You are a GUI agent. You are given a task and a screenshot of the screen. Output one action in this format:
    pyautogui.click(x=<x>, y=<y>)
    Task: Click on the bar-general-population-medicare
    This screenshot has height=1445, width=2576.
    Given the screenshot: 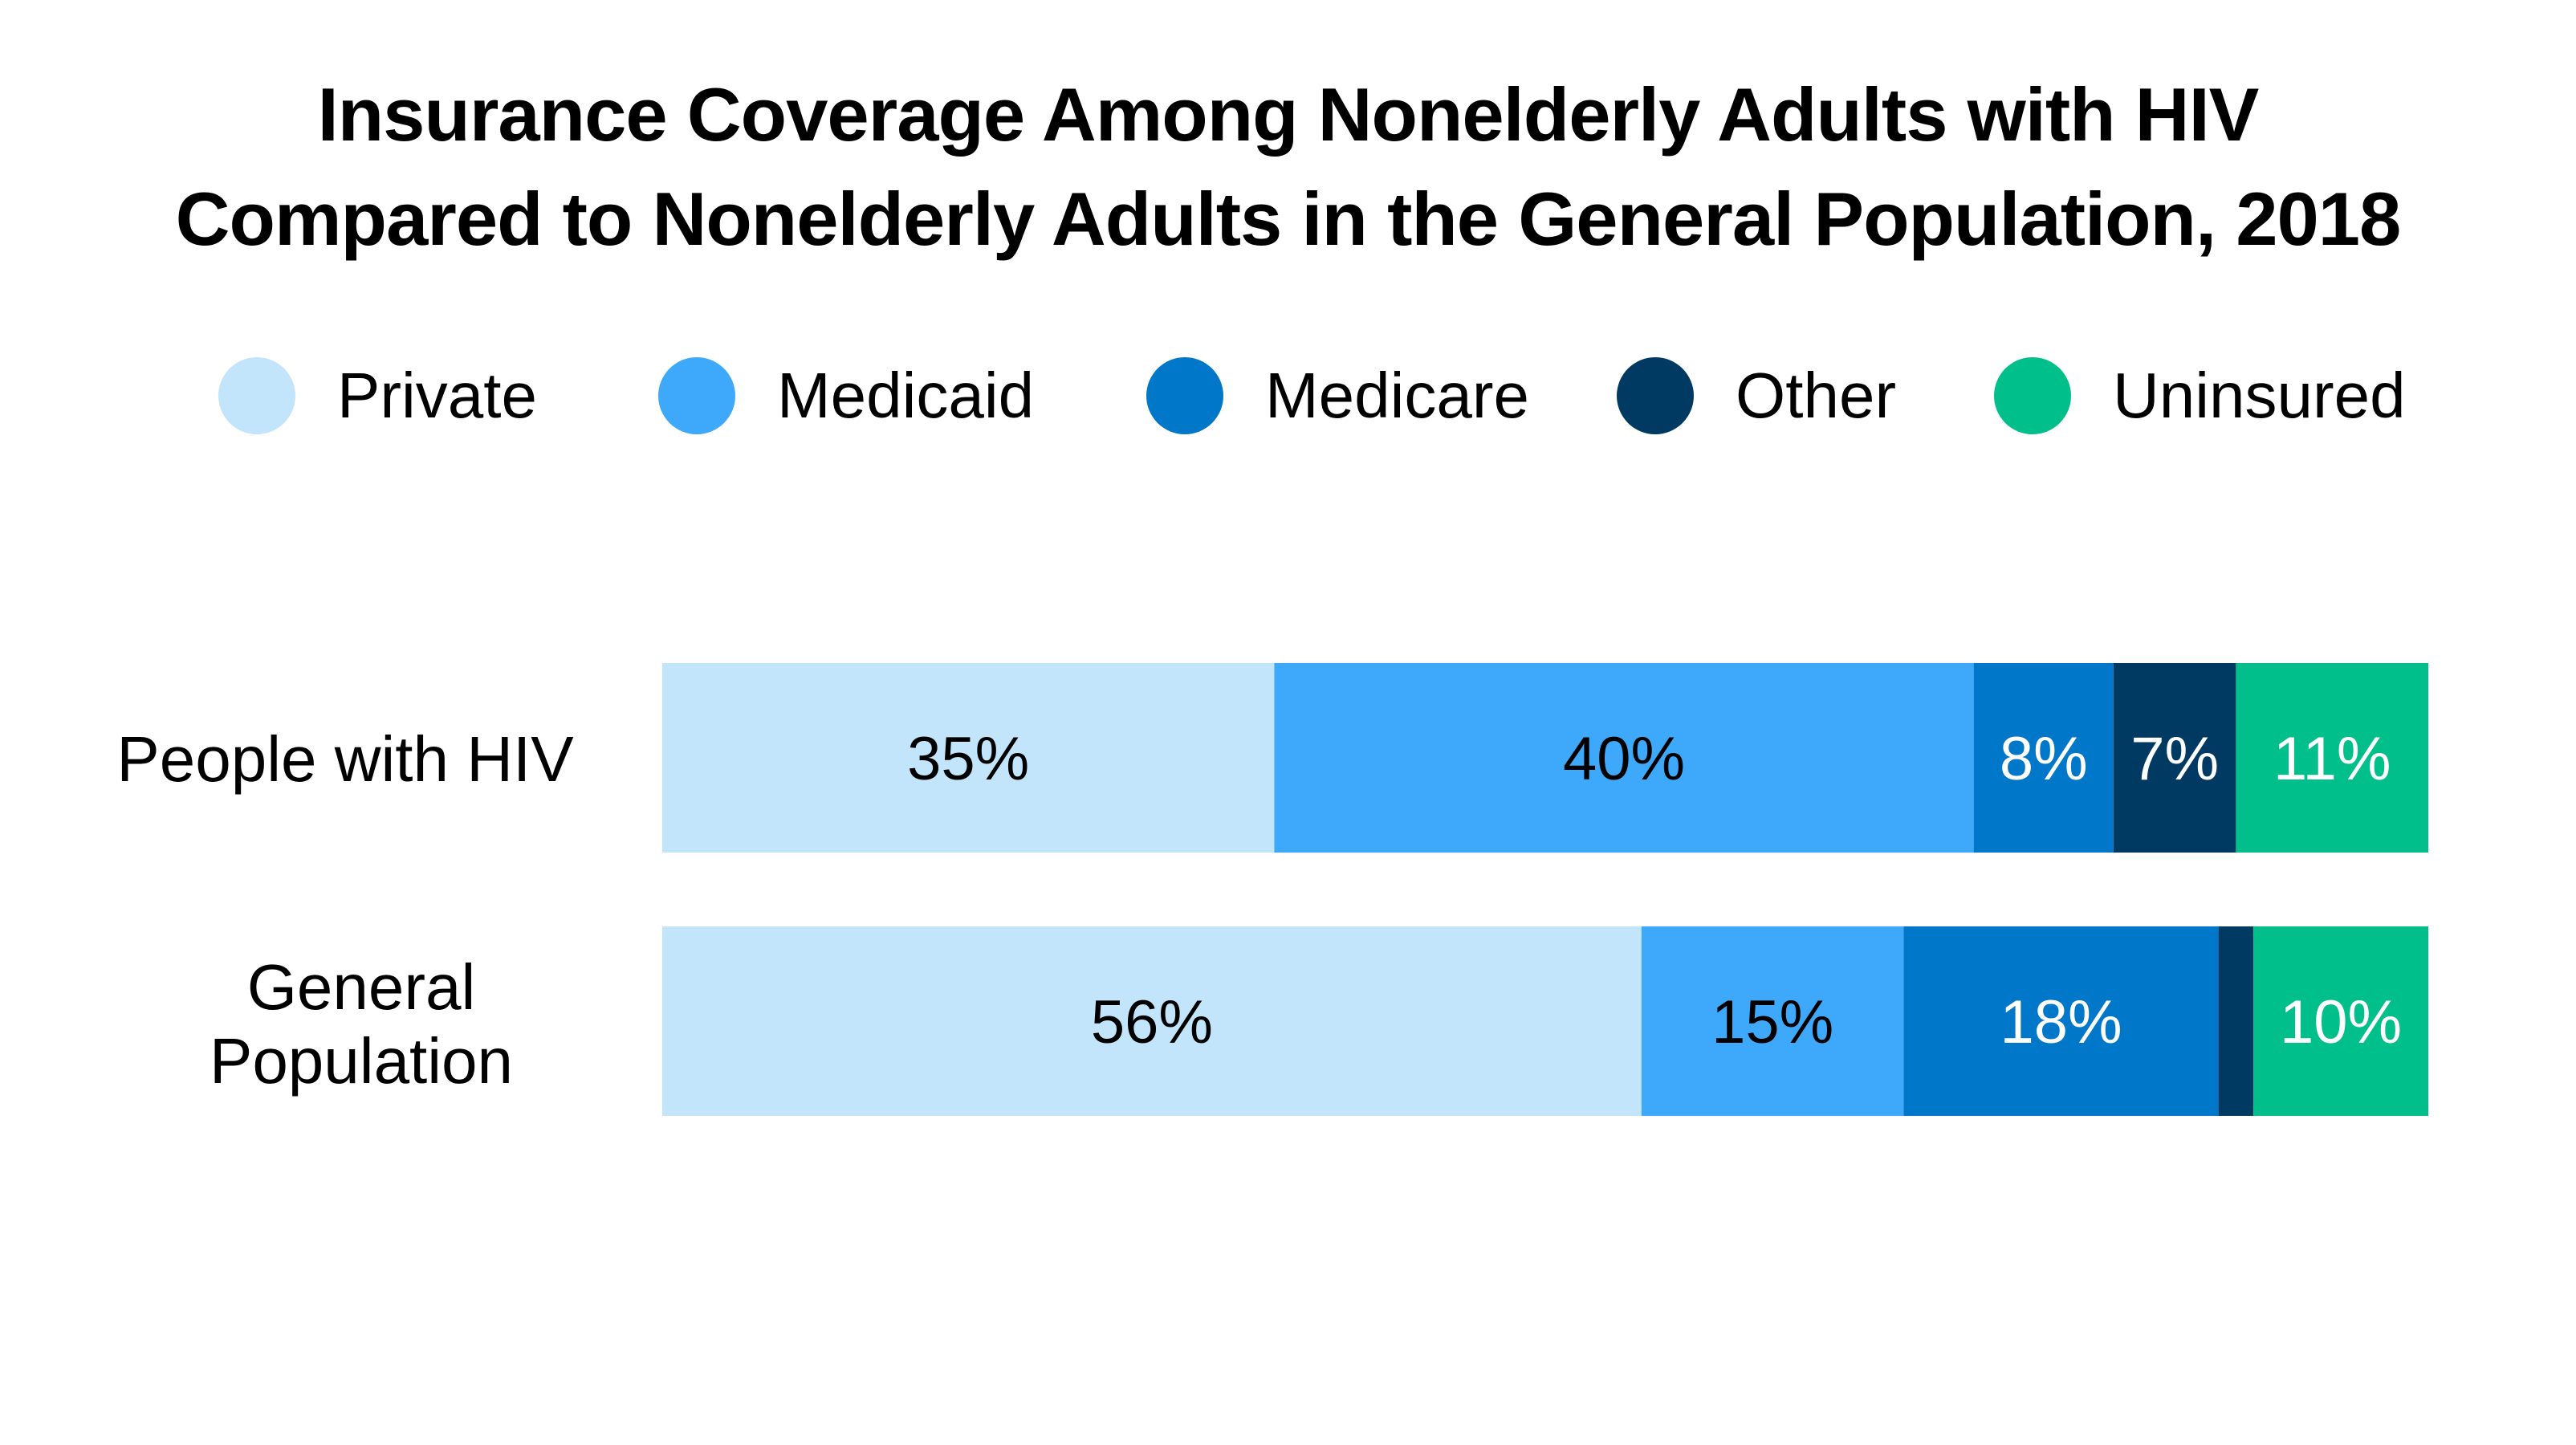 What is the action you would take?
    pyautogui.click(x=2061, y=1021)
    